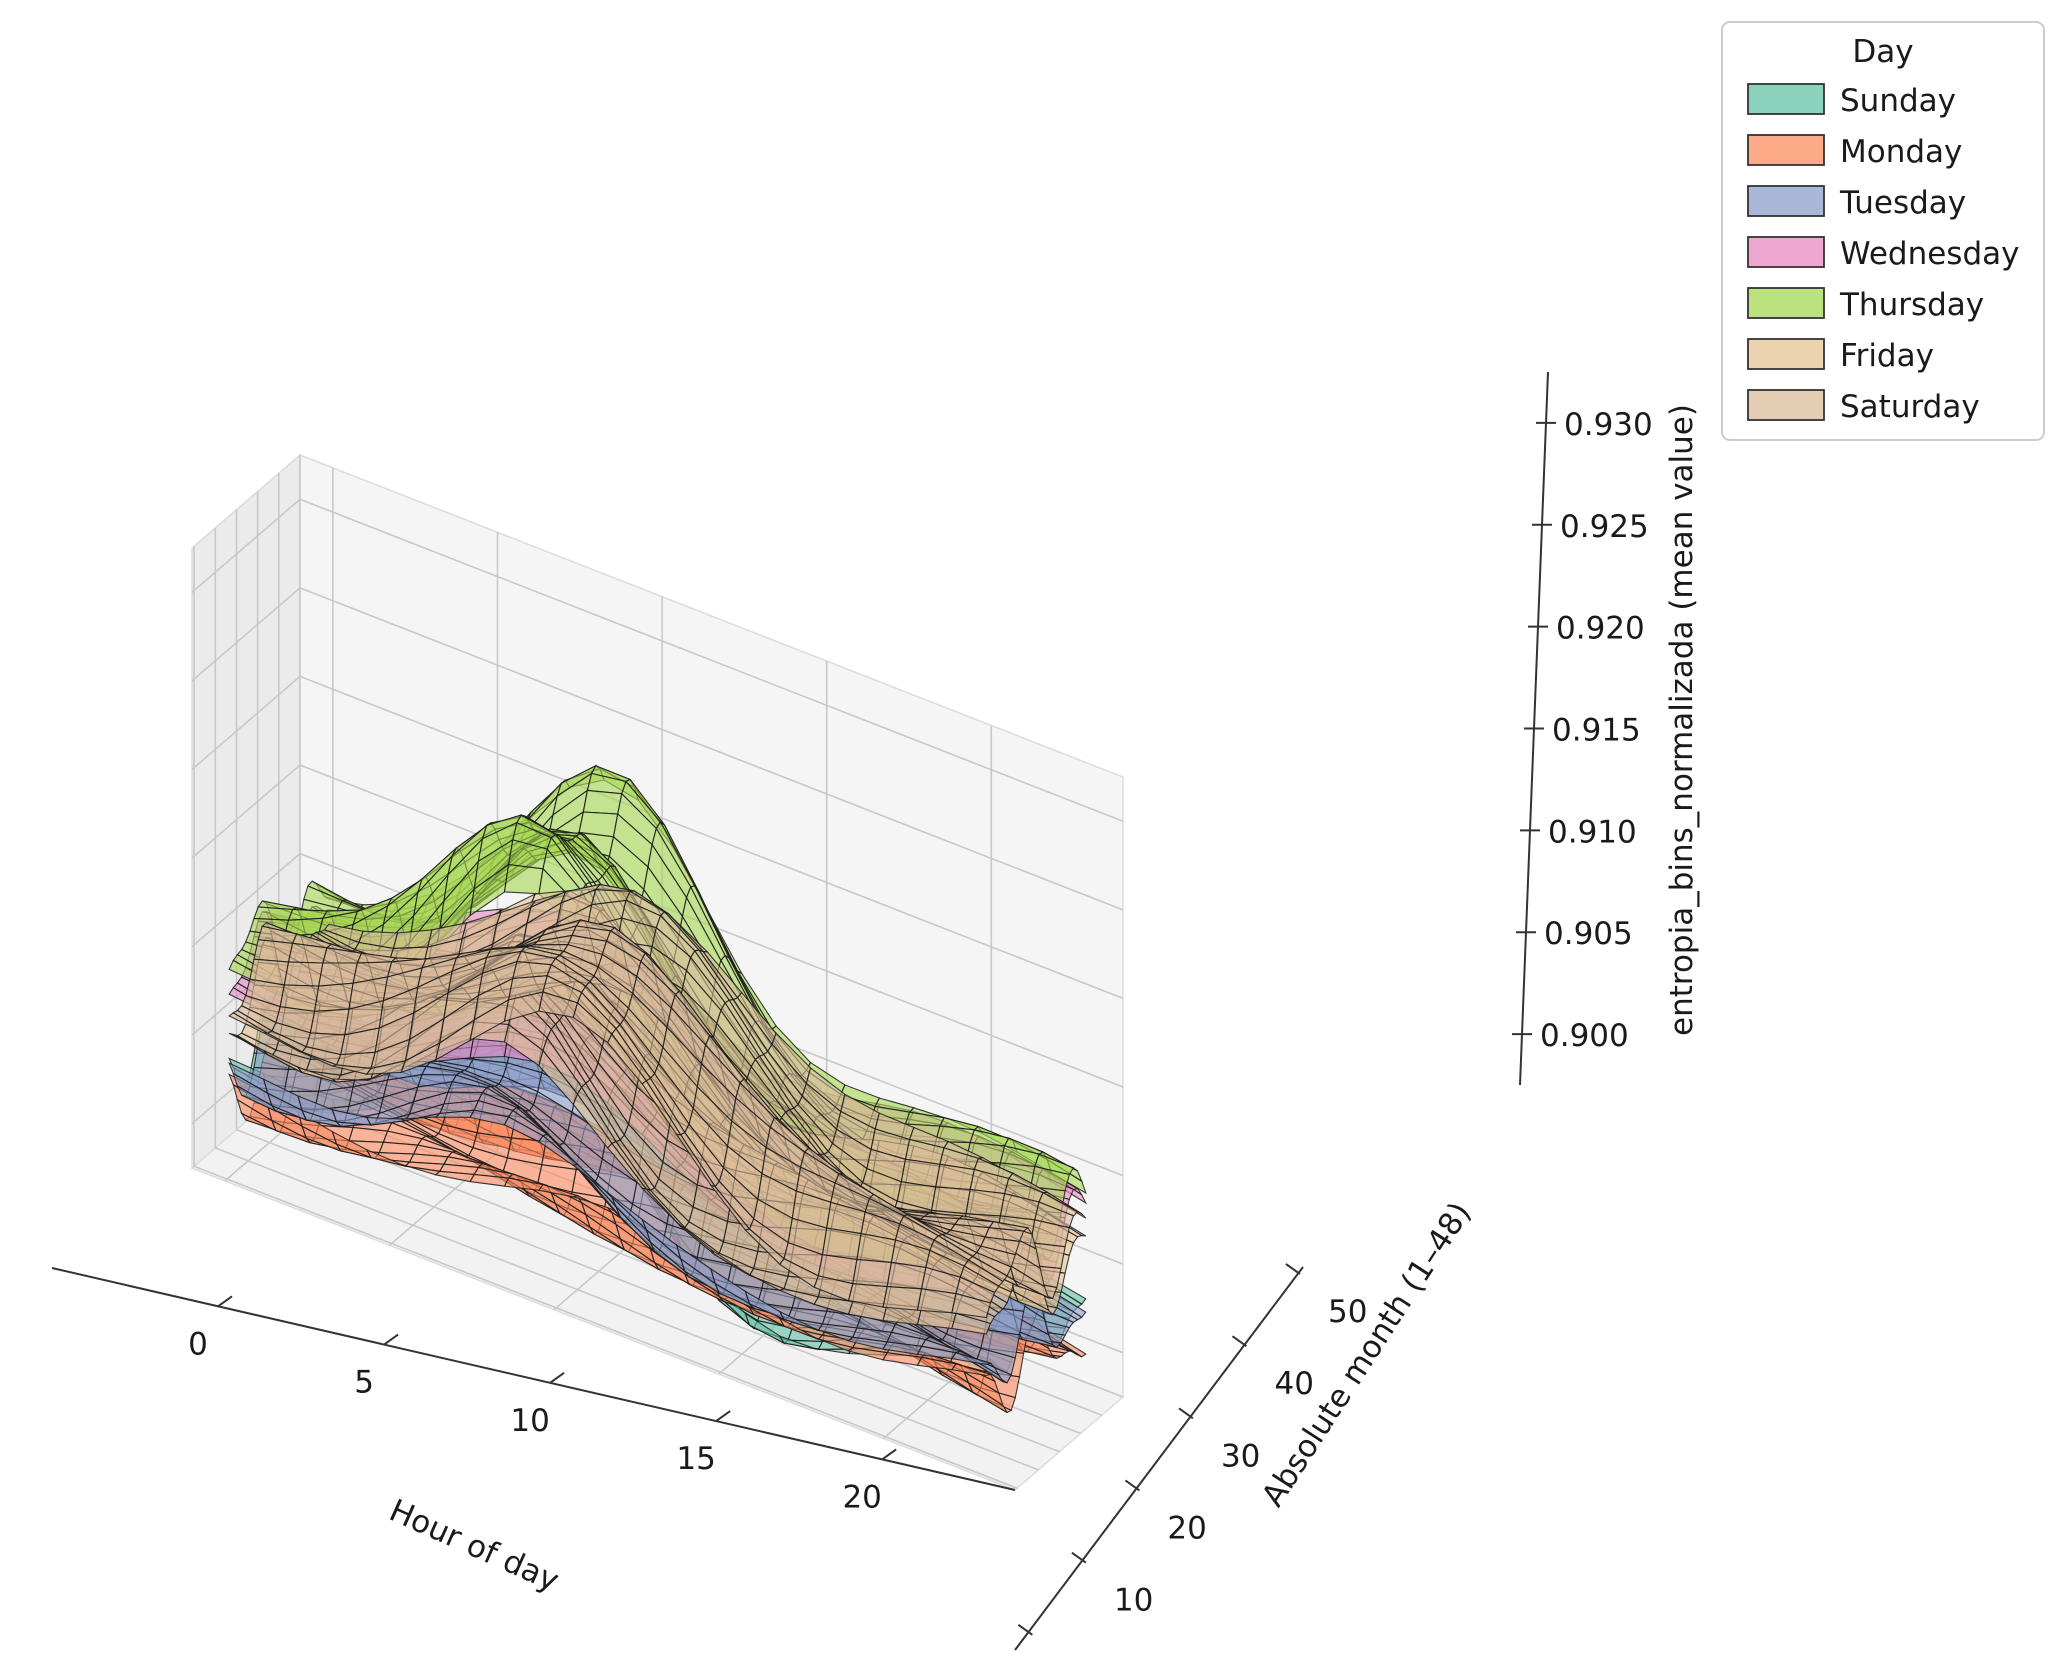  Describe the element at coordinates (1584, 1036) in the screenshot. I see `z-tick-label: 0.900` at that location.